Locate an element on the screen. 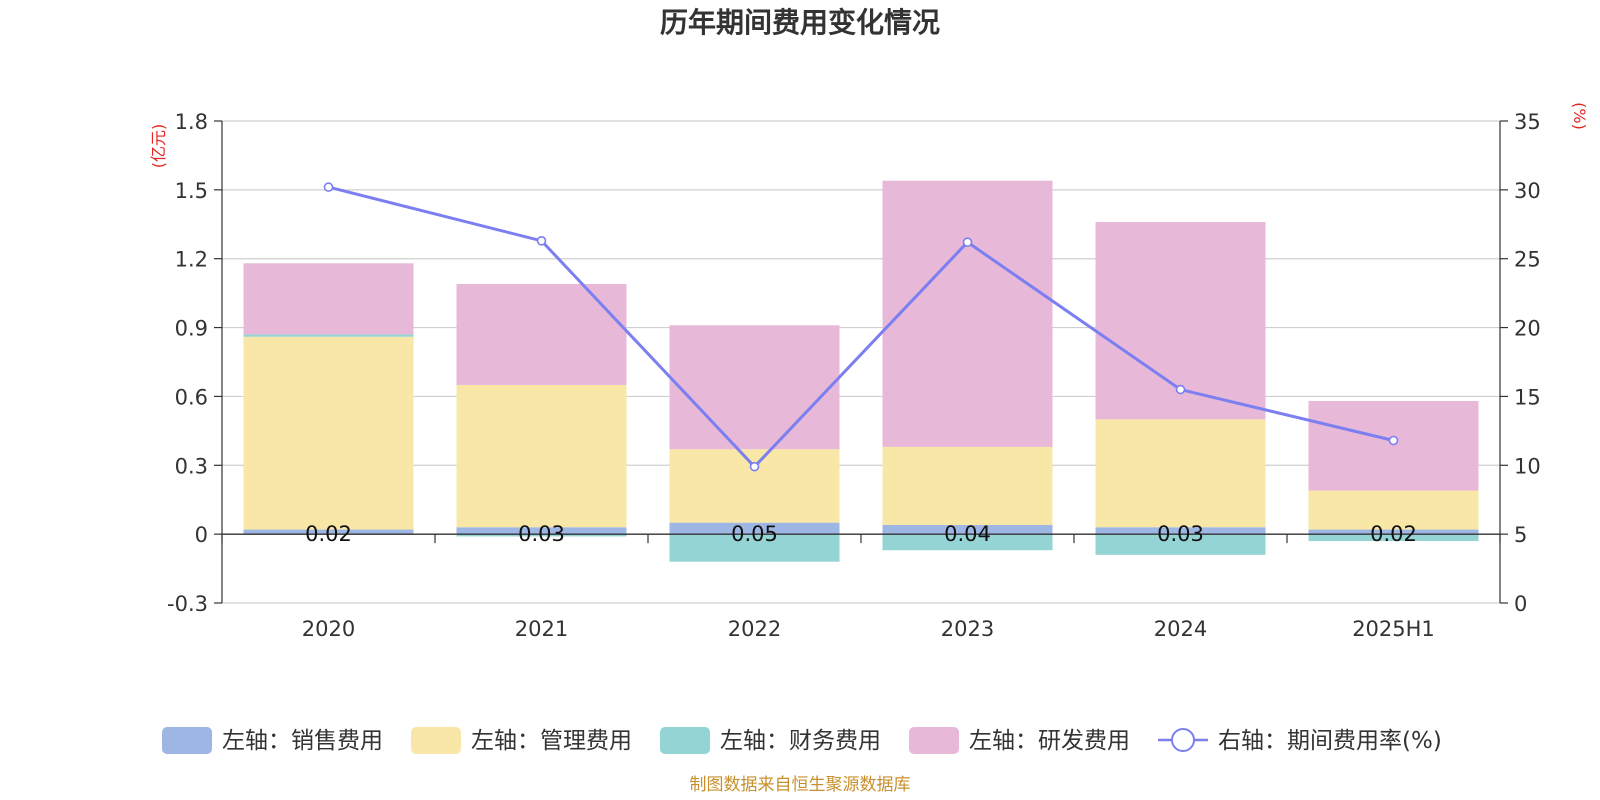 The image size is (1600, 800). left-tick-label: -0.3 is located at coordinates (187, 604).